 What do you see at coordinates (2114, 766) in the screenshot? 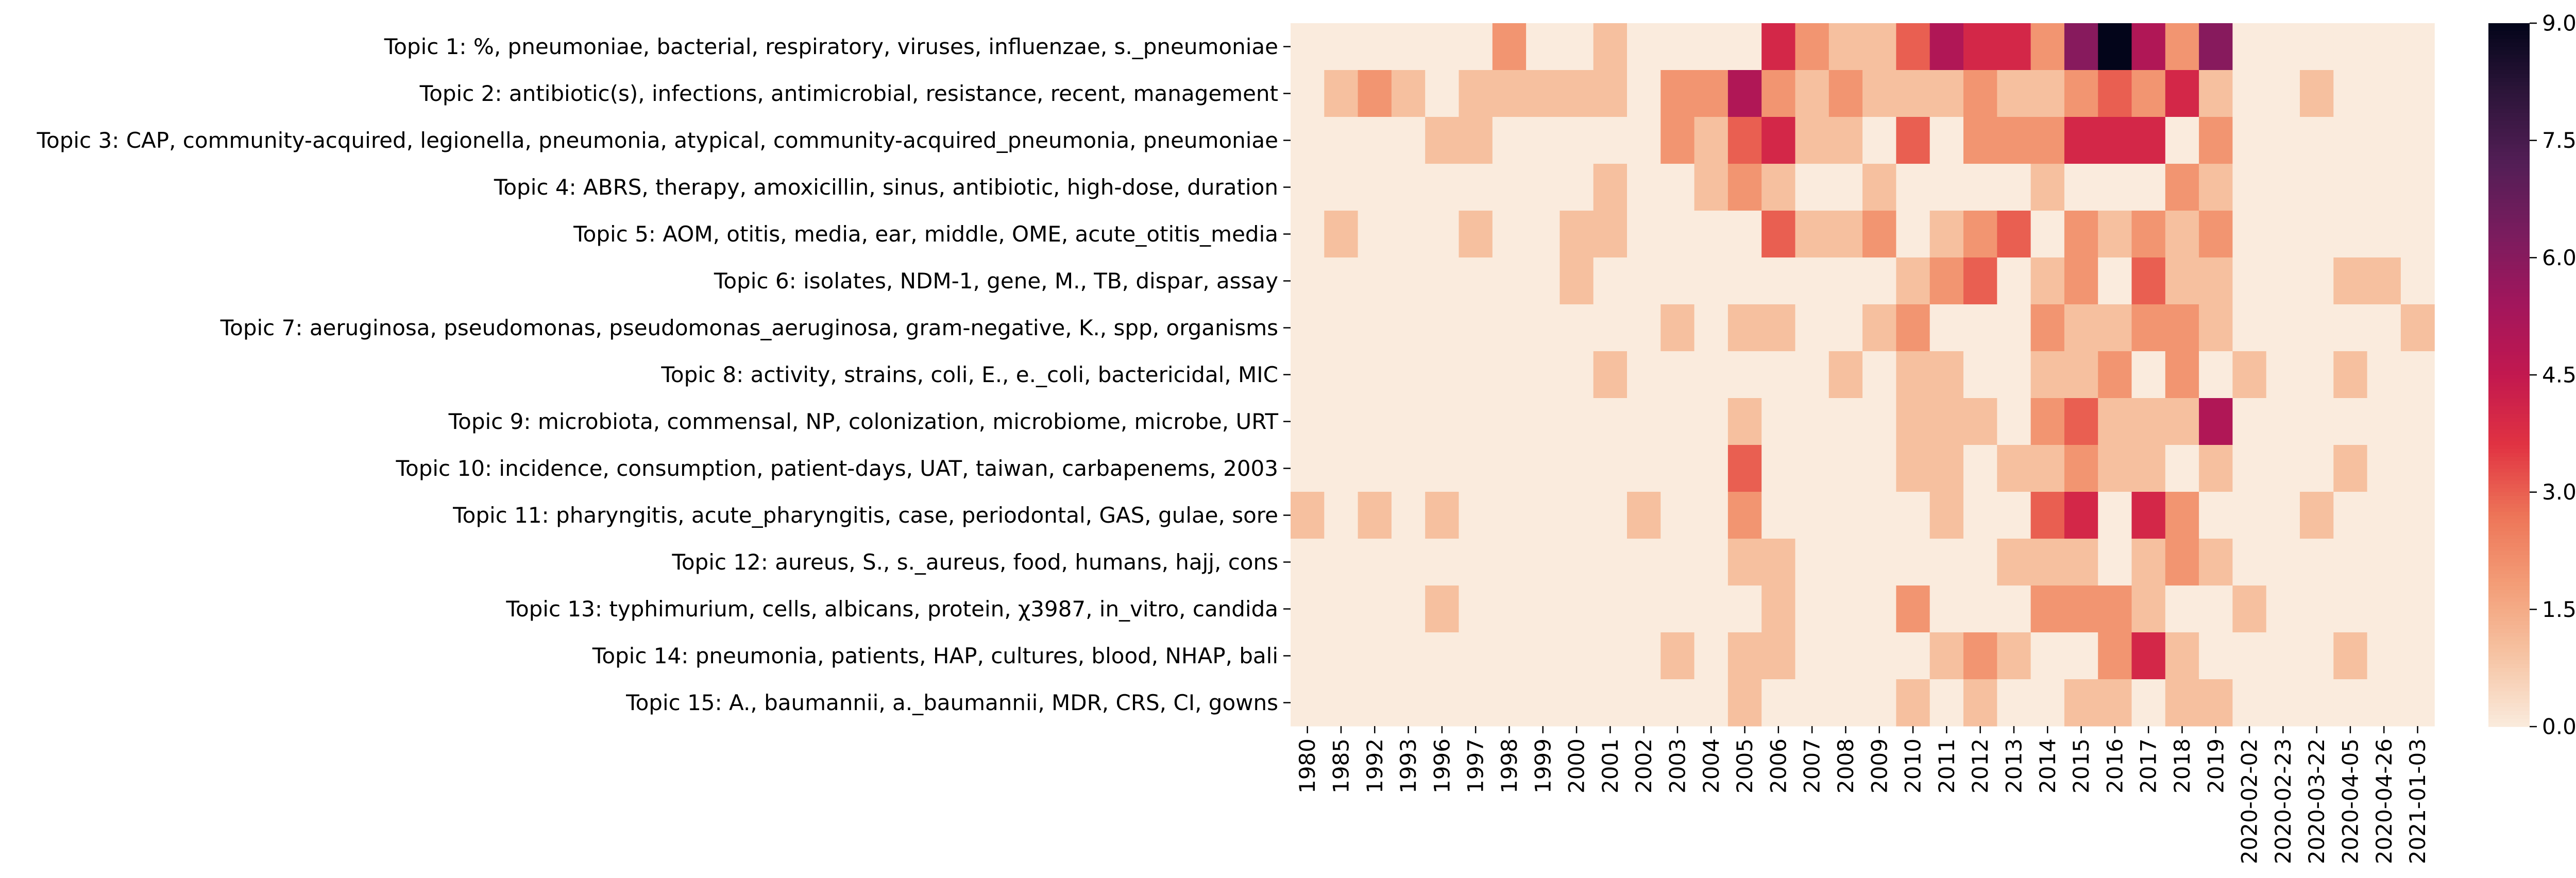
I see `column-label: 2016` at bounding box center [2114, 766].